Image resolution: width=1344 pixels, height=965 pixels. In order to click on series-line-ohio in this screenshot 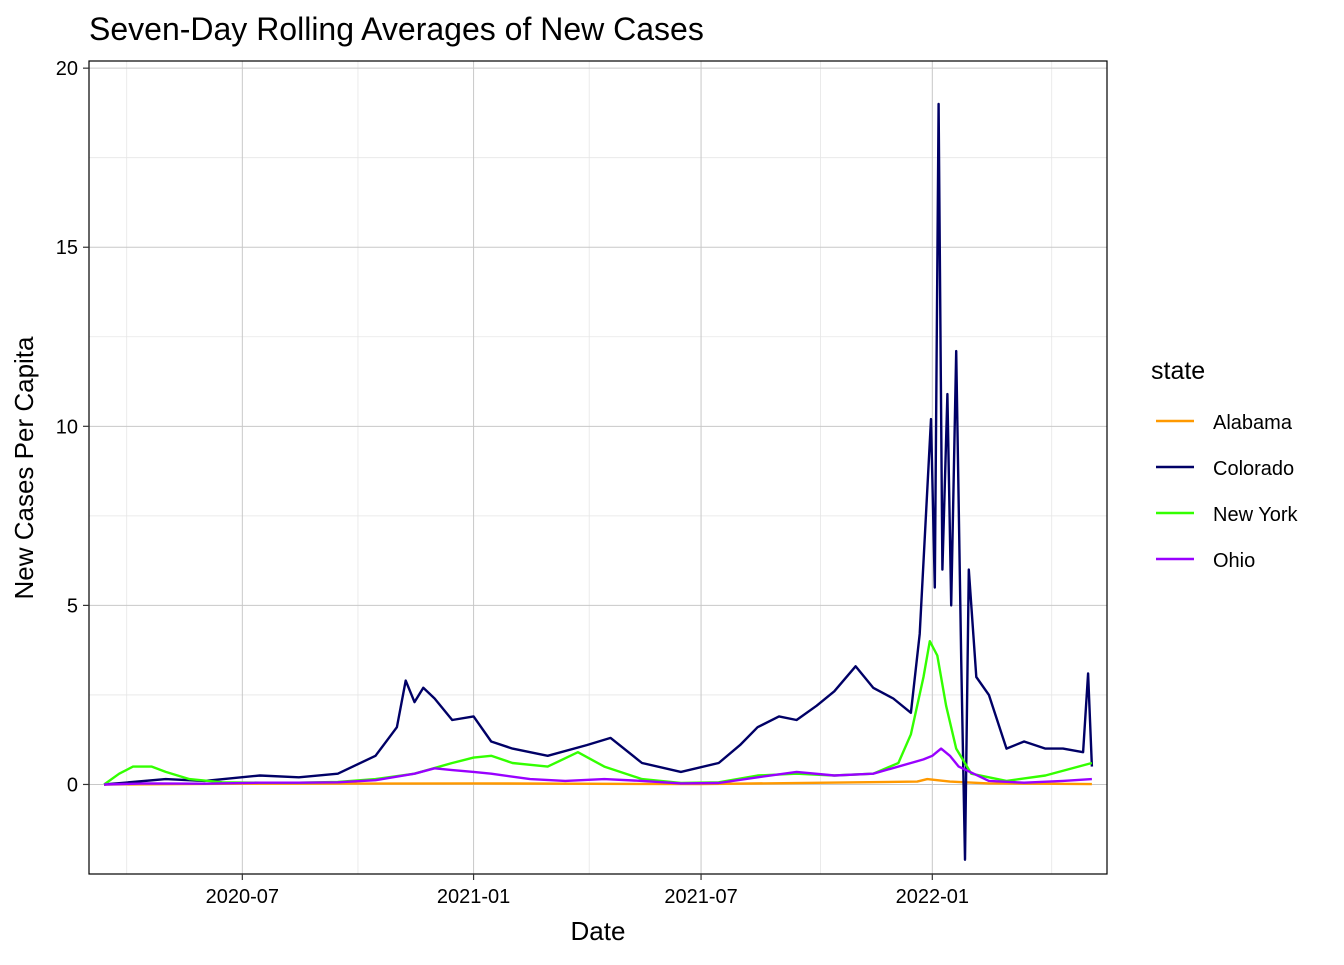, I will do `click(598, 766)`.